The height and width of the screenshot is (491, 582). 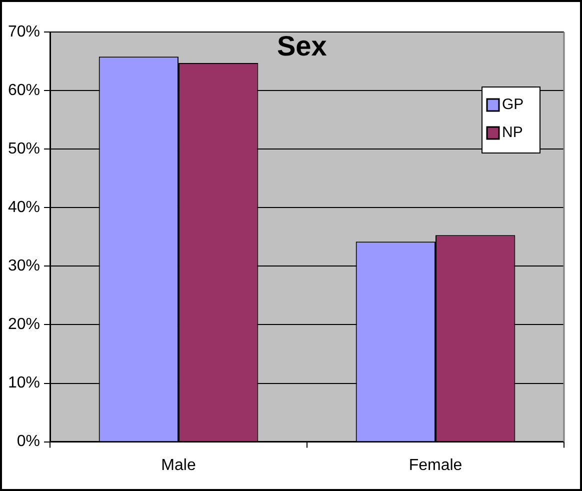 I want to click on y-tick-label: 40%, so click(x=24, y=207).